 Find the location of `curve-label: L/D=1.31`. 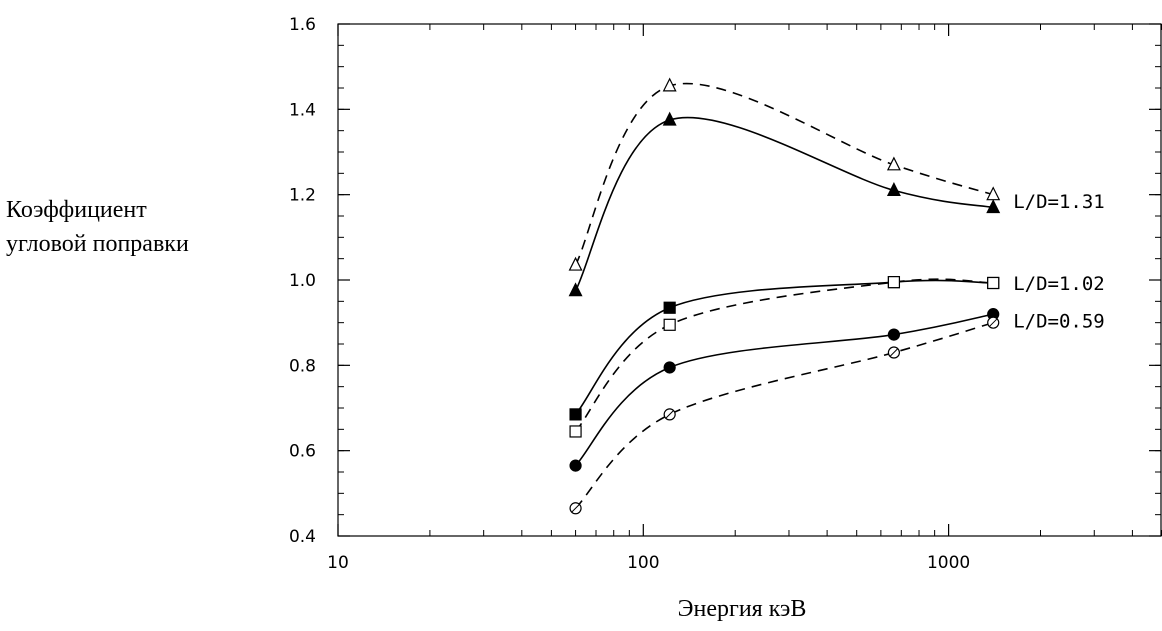

curve-label: L/D=1.31 is located at coordinates (1059, 202).